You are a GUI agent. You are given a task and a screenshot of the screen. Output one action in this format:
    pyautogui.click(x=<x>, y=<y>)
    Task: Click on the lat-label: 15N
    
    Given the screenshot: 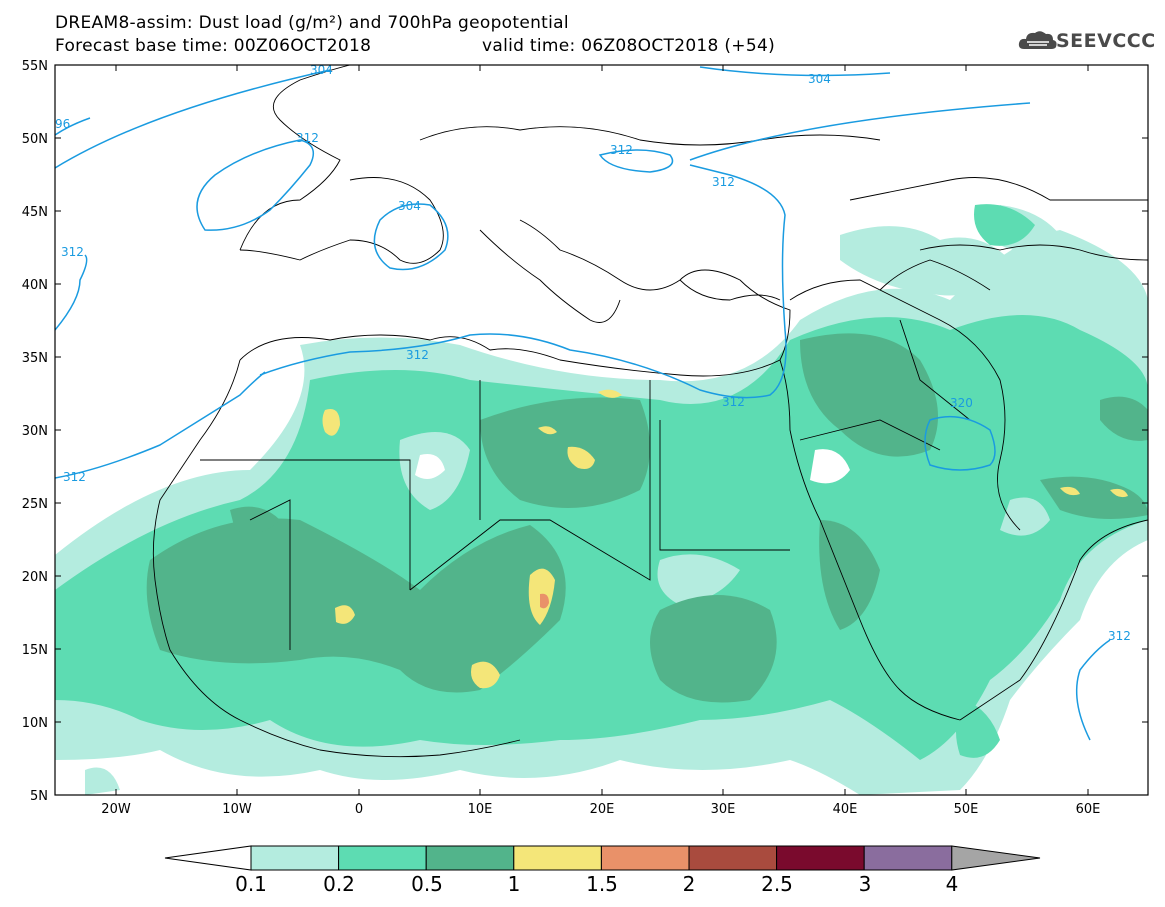 What is the action you would take?
    pyautogui.click(x=35, y=650)
    